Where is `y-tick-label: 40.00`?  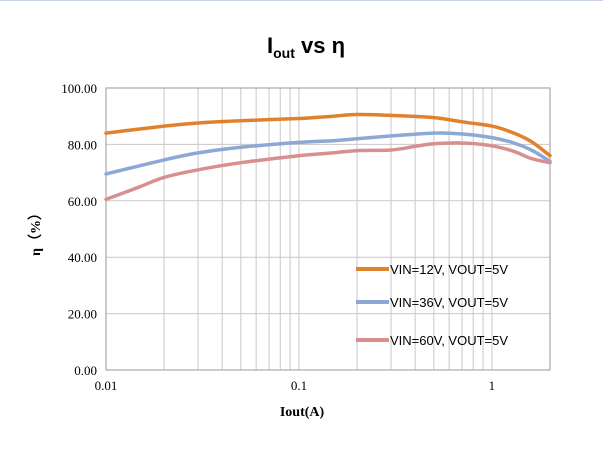
y-tick-label: 40.00 is located at coordinates (82, 257).